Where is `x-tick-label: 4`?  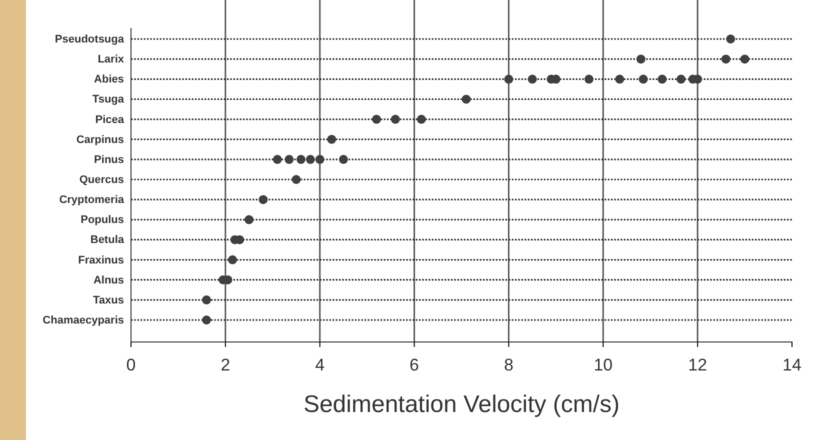
x-tick-label: 4 is located at coordinates (320, 364).